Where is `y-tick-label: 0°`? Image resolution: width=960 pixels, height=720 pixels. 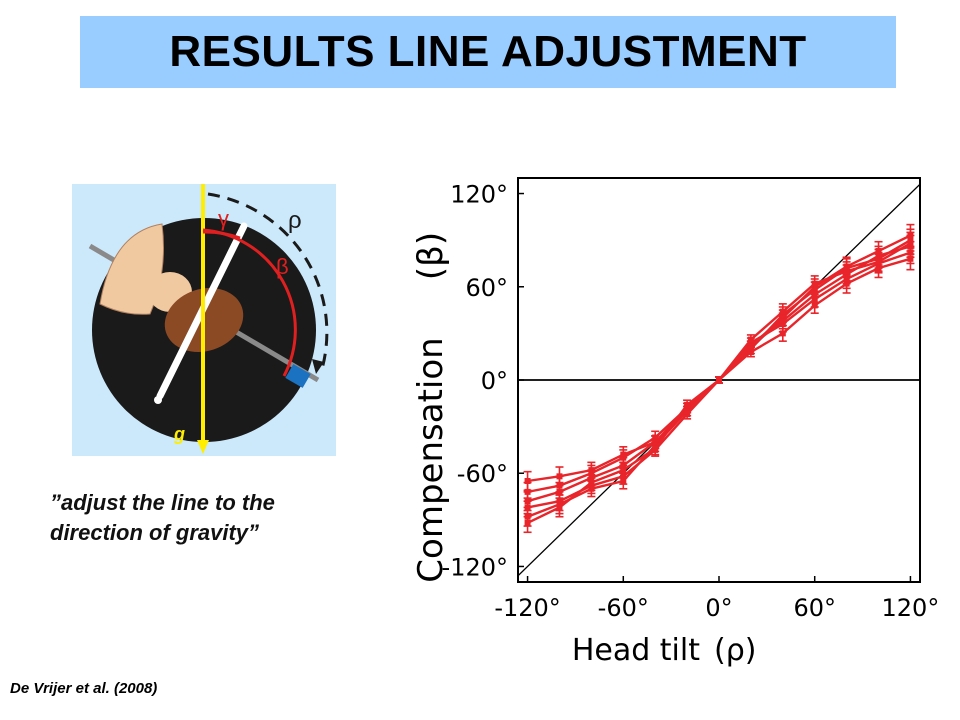
y-tick-label: 0° is located at coordinates (494, 381).